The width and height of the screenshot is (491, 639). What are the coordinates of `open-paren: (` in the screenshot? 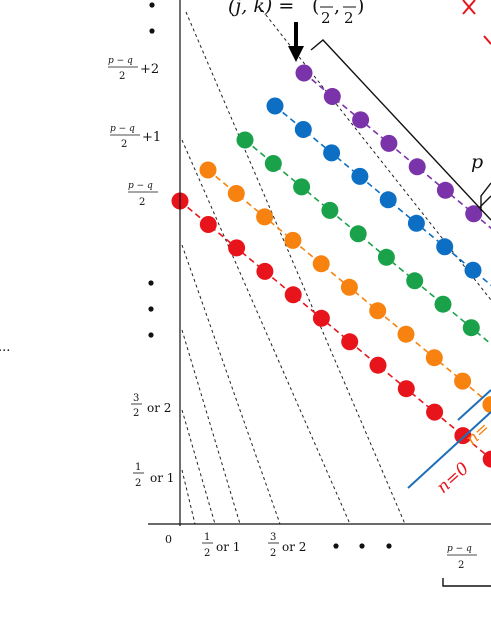 It's located at (315, 8).